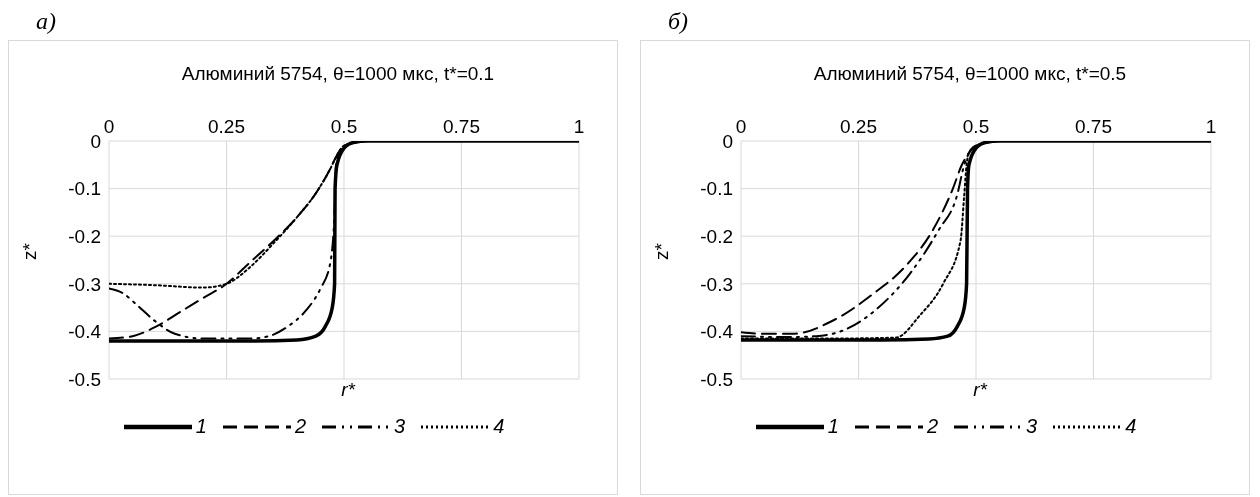 This screenshot has width=1260, height=497. I want to click on chart-title: Алюминий 5754, θ=1000 мкс, t*=0.1, so click(338, 74).